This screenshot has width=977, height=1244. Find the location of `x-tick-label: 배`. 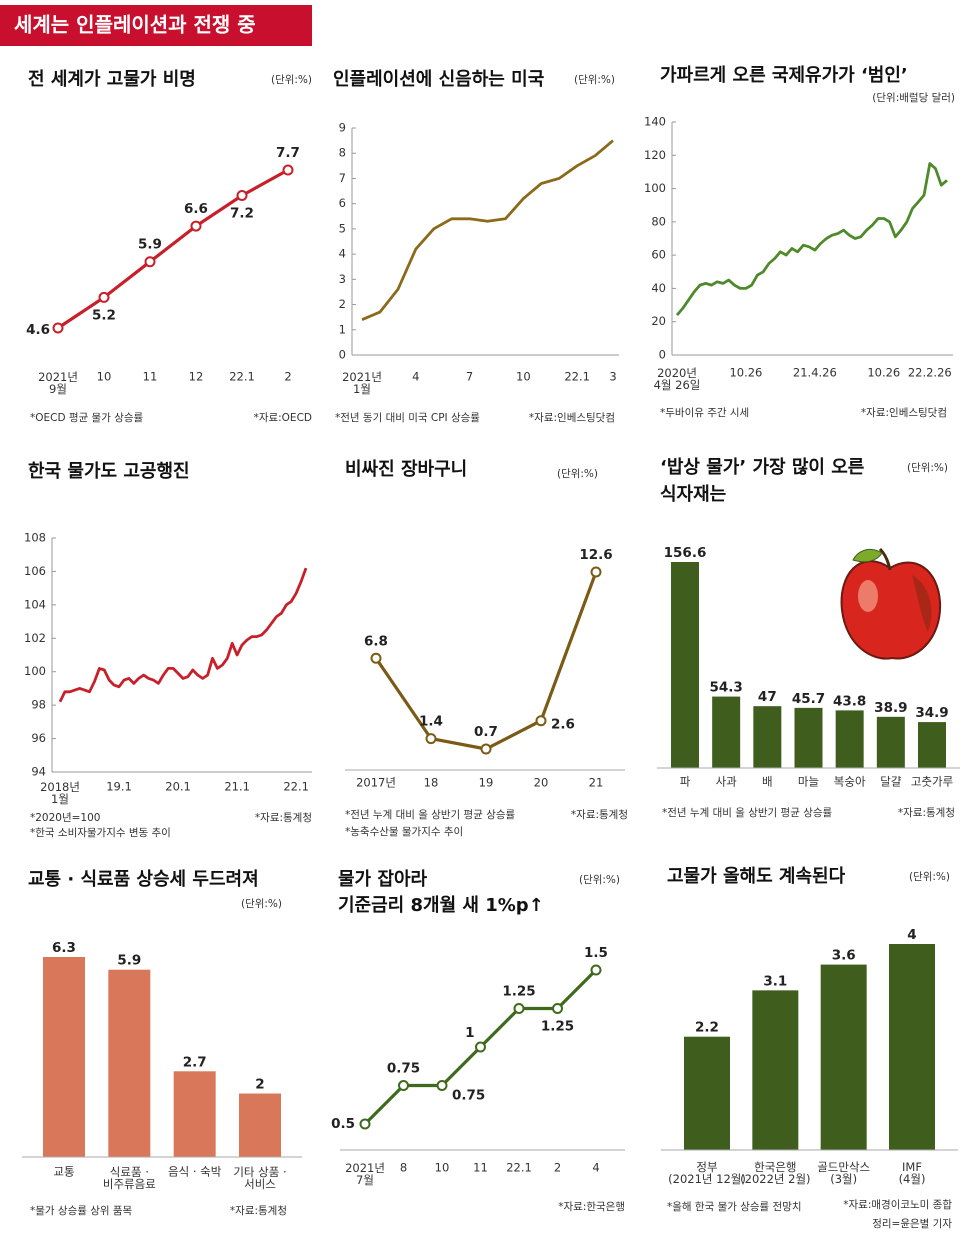

x-tick-label: 배 is located at coordinates (767, 782).